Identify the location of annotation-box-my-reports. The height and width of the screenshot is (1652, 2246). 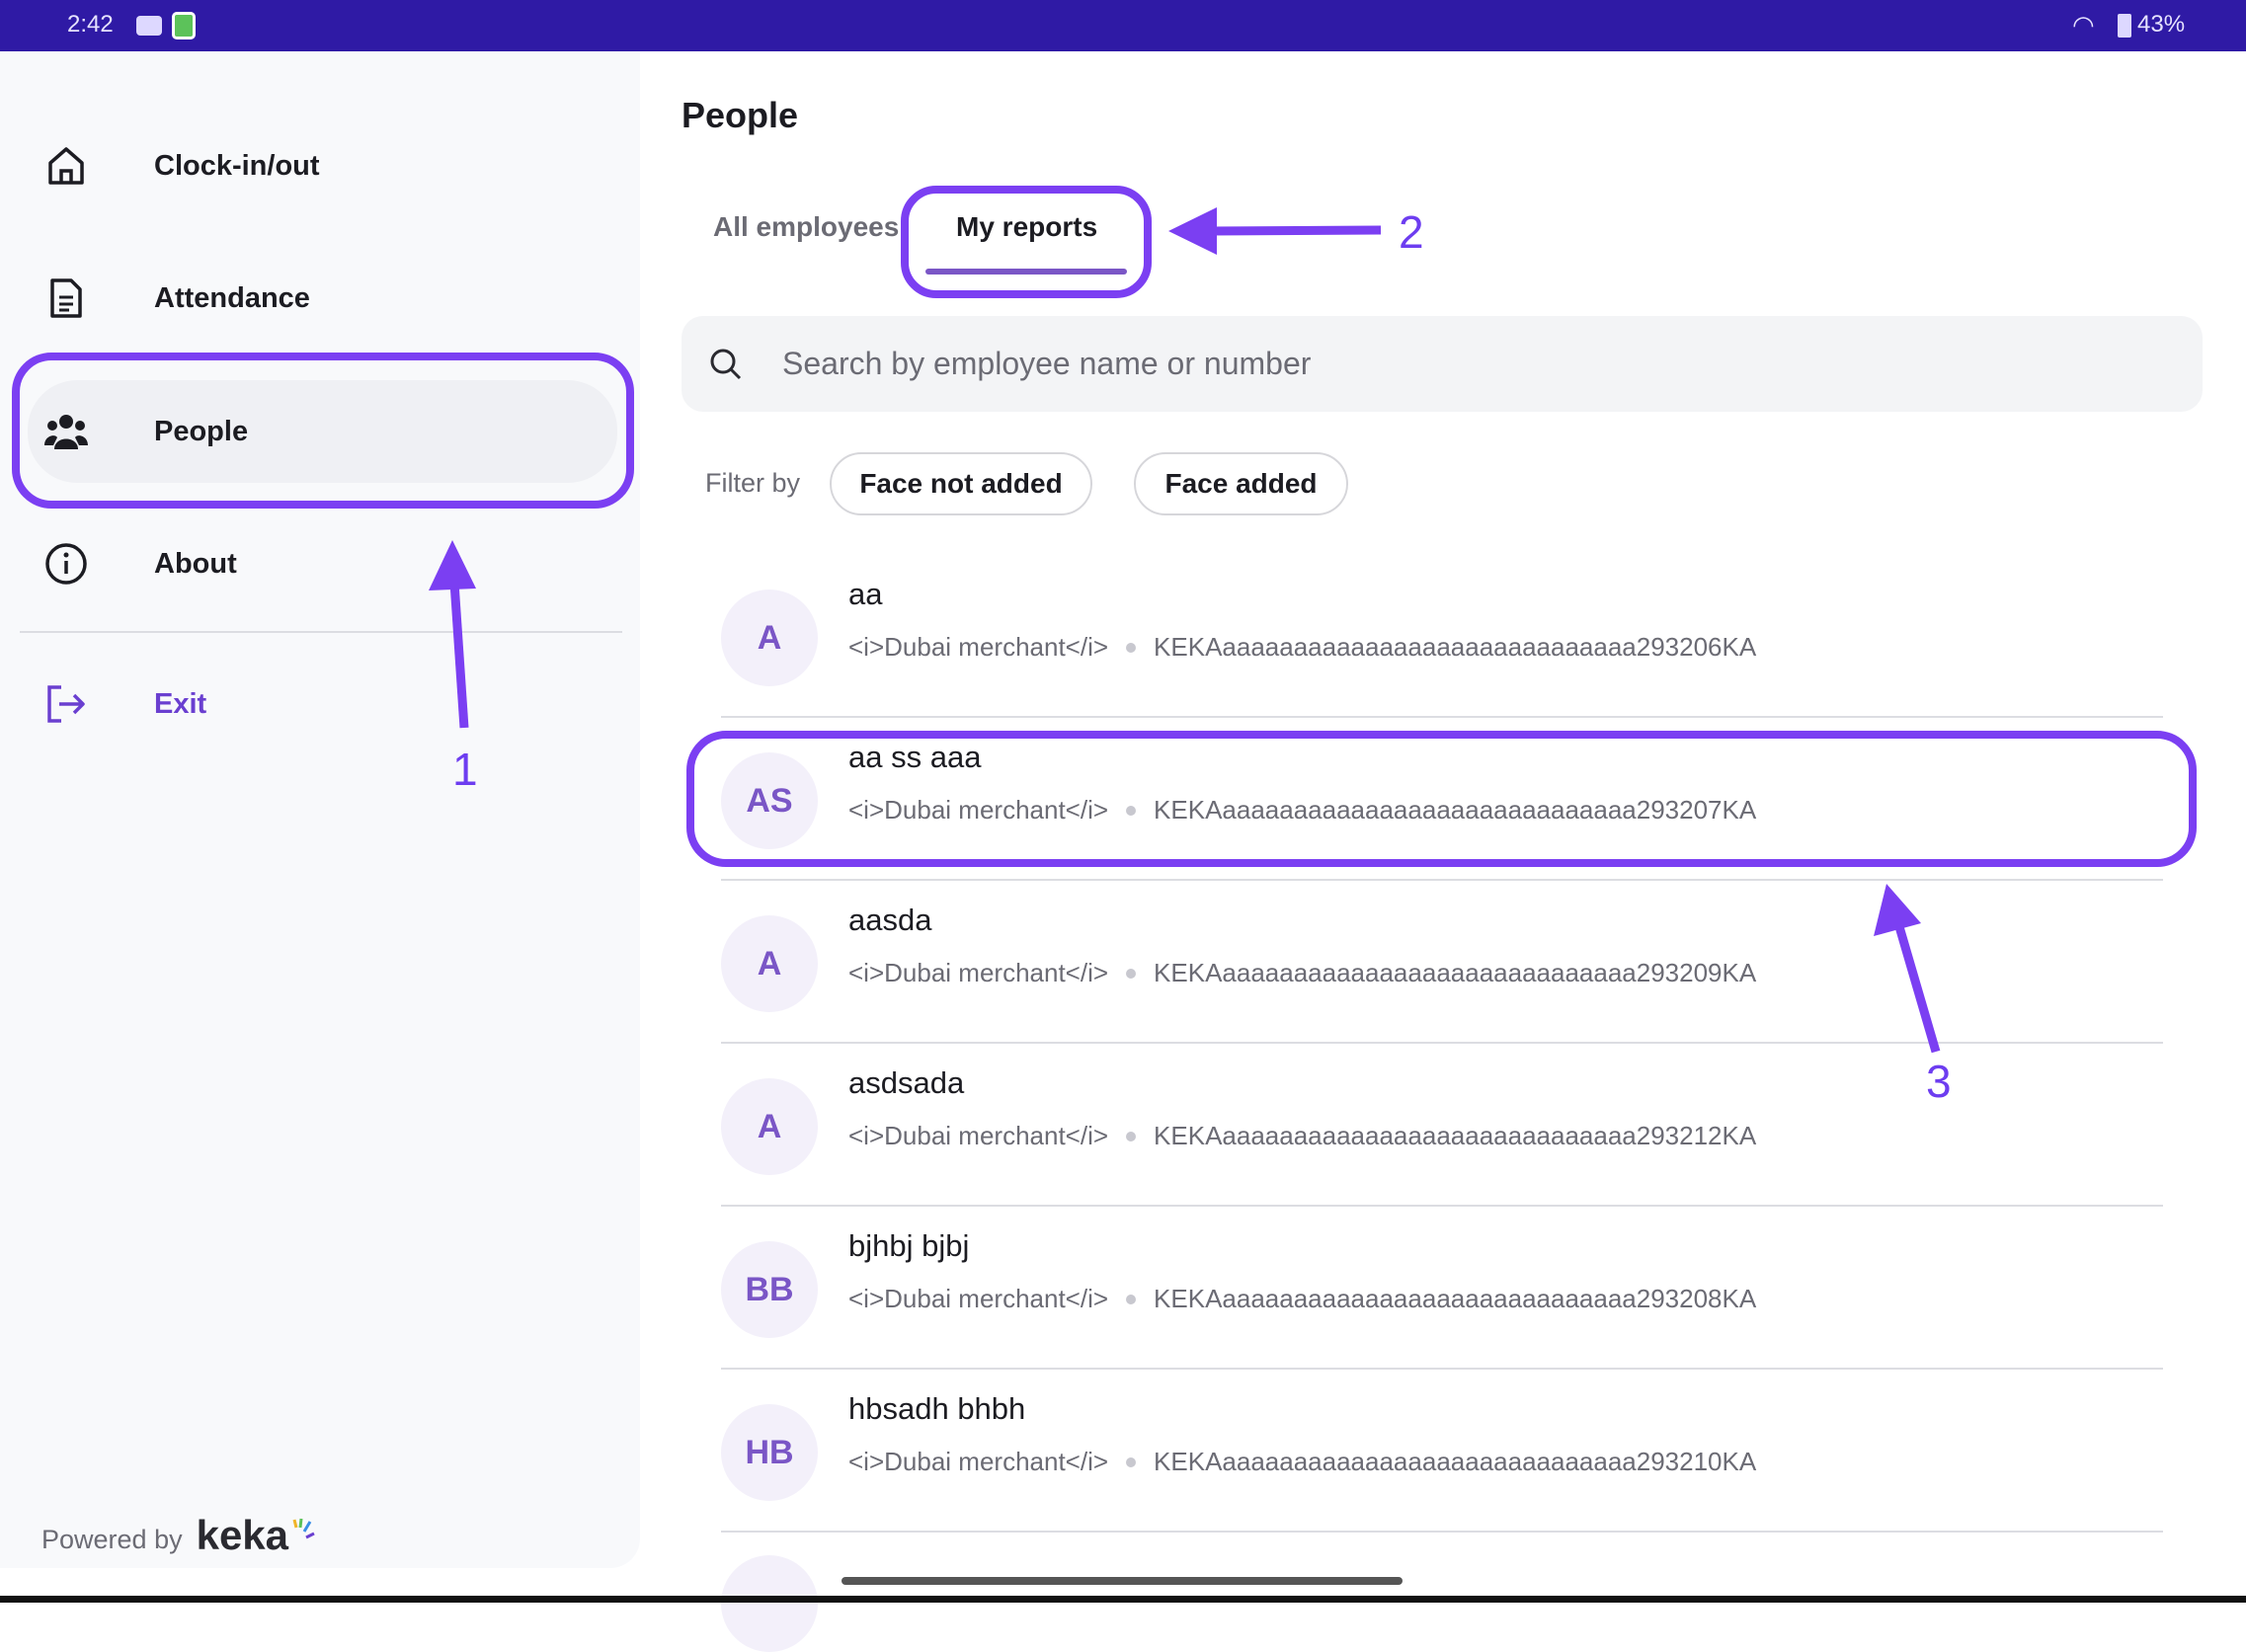
(1026, 242).